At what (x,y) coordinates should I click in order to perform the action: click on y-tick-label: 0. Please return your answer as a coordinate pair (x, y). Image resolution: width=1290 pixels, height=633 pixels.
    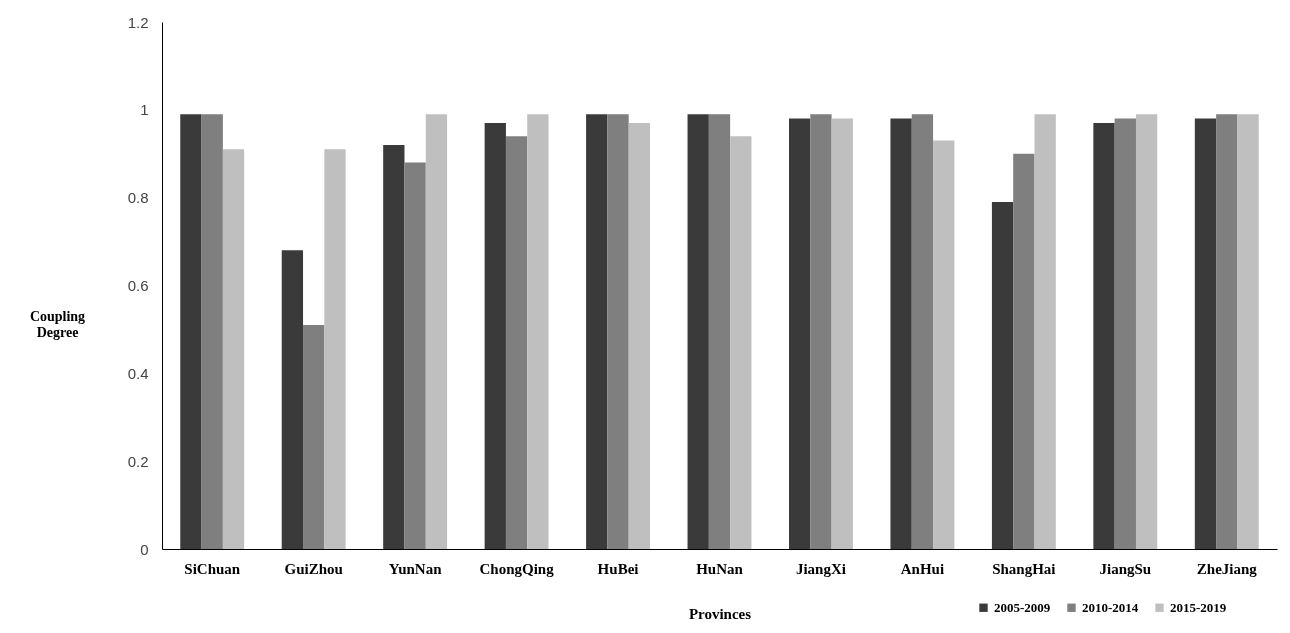
    Looking at the image, I should click on (144, 549).